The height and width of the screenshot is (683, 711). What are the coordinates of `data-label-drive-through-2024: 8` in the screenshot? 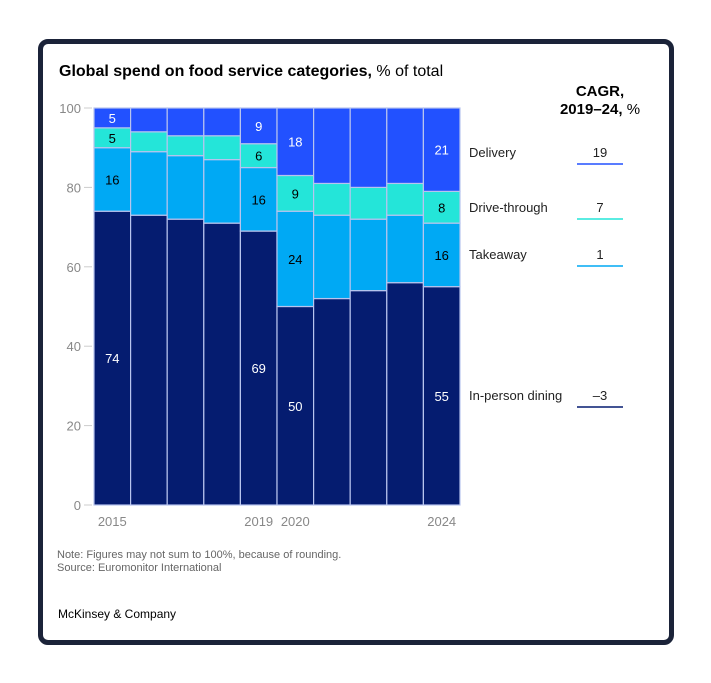 It's located at (441, 207).